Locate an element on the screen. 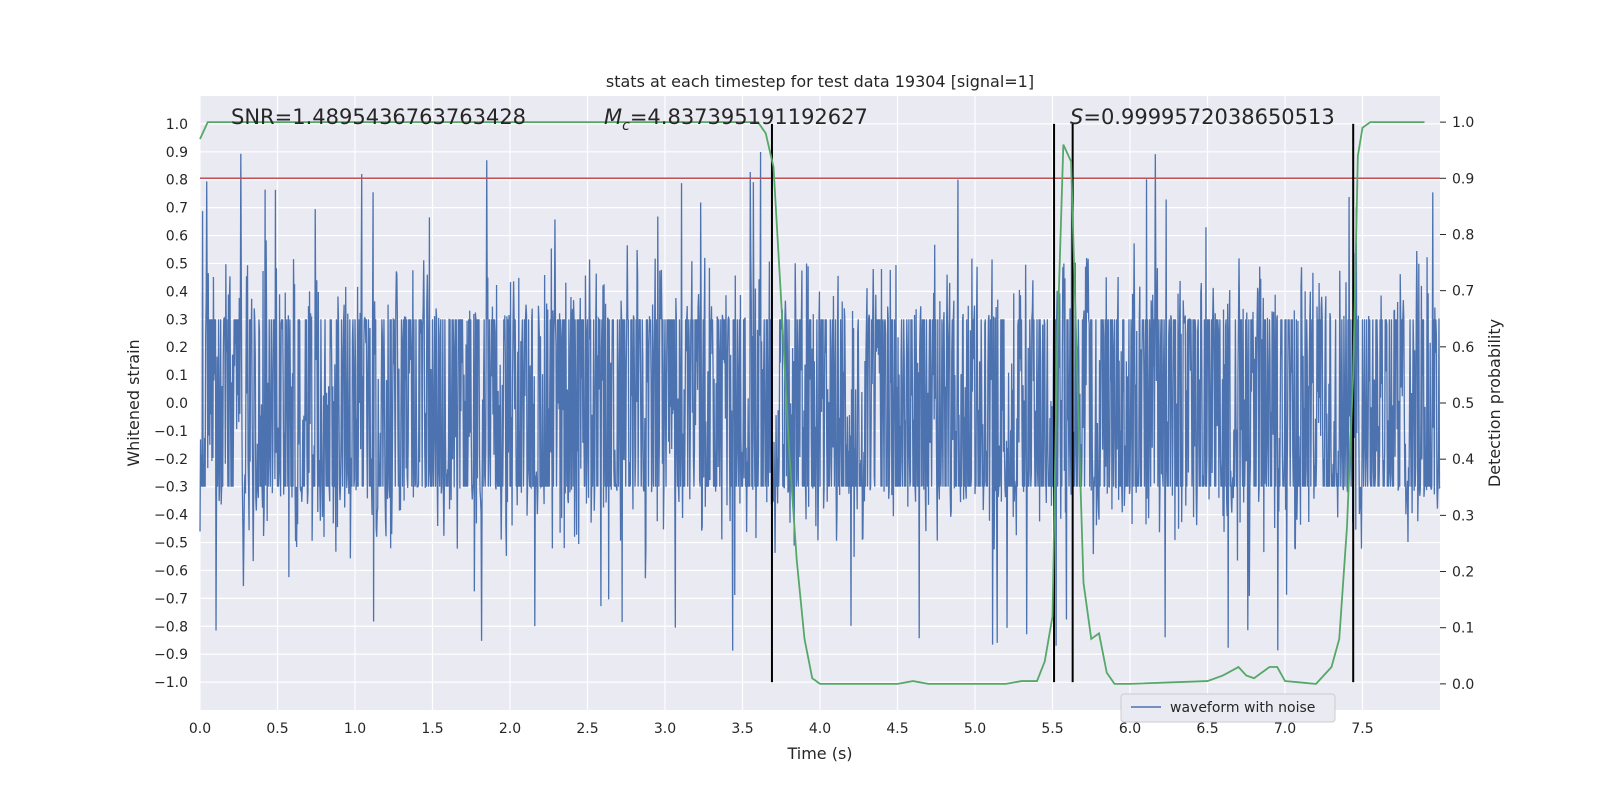  y-axis-label: Whitened strain is located at coordinates (133, 402).